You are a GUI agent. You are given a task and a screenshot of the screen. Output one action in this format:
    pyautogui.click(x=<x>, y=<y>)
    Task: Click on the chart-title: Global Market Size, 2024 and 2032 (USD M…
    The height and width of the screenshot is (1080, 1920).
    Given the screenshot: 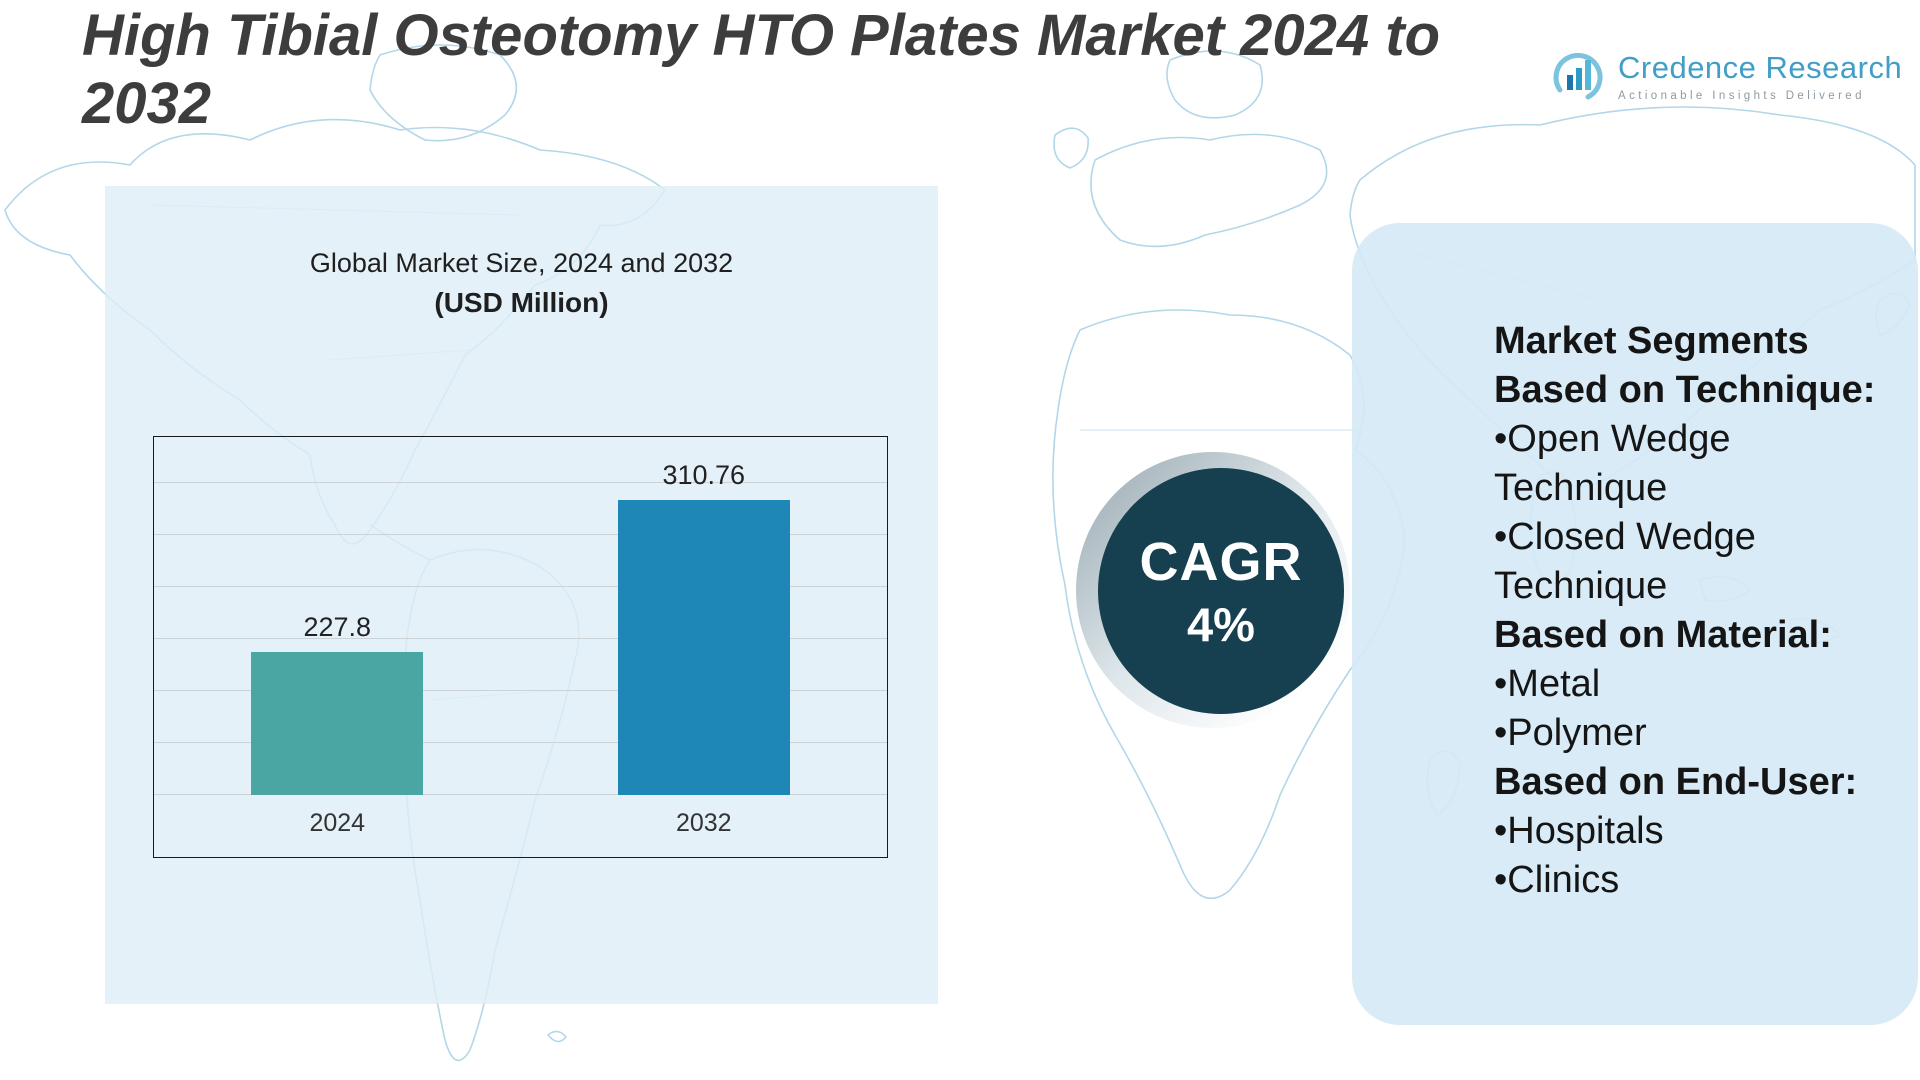 What is the action you would take?
    pyautogui.click(x=521, y=283)
    